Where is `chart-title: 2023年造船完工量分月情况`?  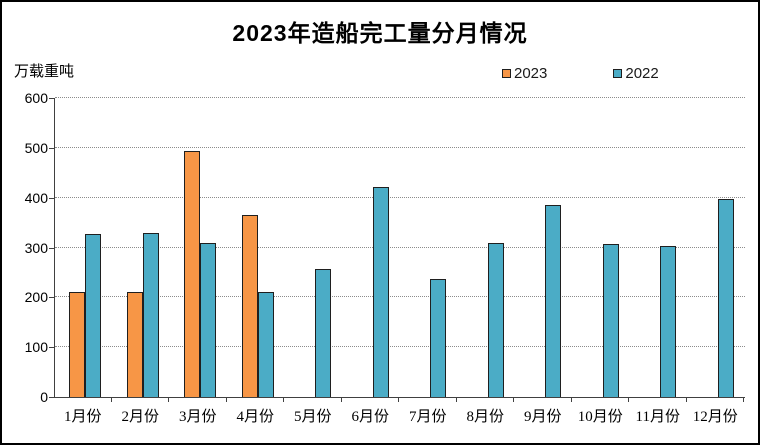 chart-title: 2023年造船完工量分月情况 is located at coordinates (380, 33).